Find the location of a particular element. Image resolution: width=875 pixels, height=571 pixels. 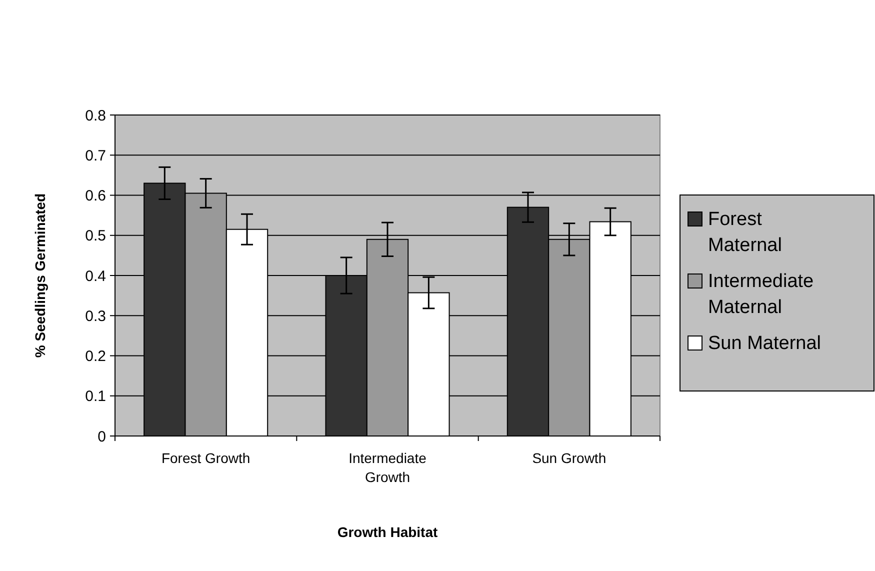

x-tick-label: Intermediate Growth is located at coordinates (387, 467).